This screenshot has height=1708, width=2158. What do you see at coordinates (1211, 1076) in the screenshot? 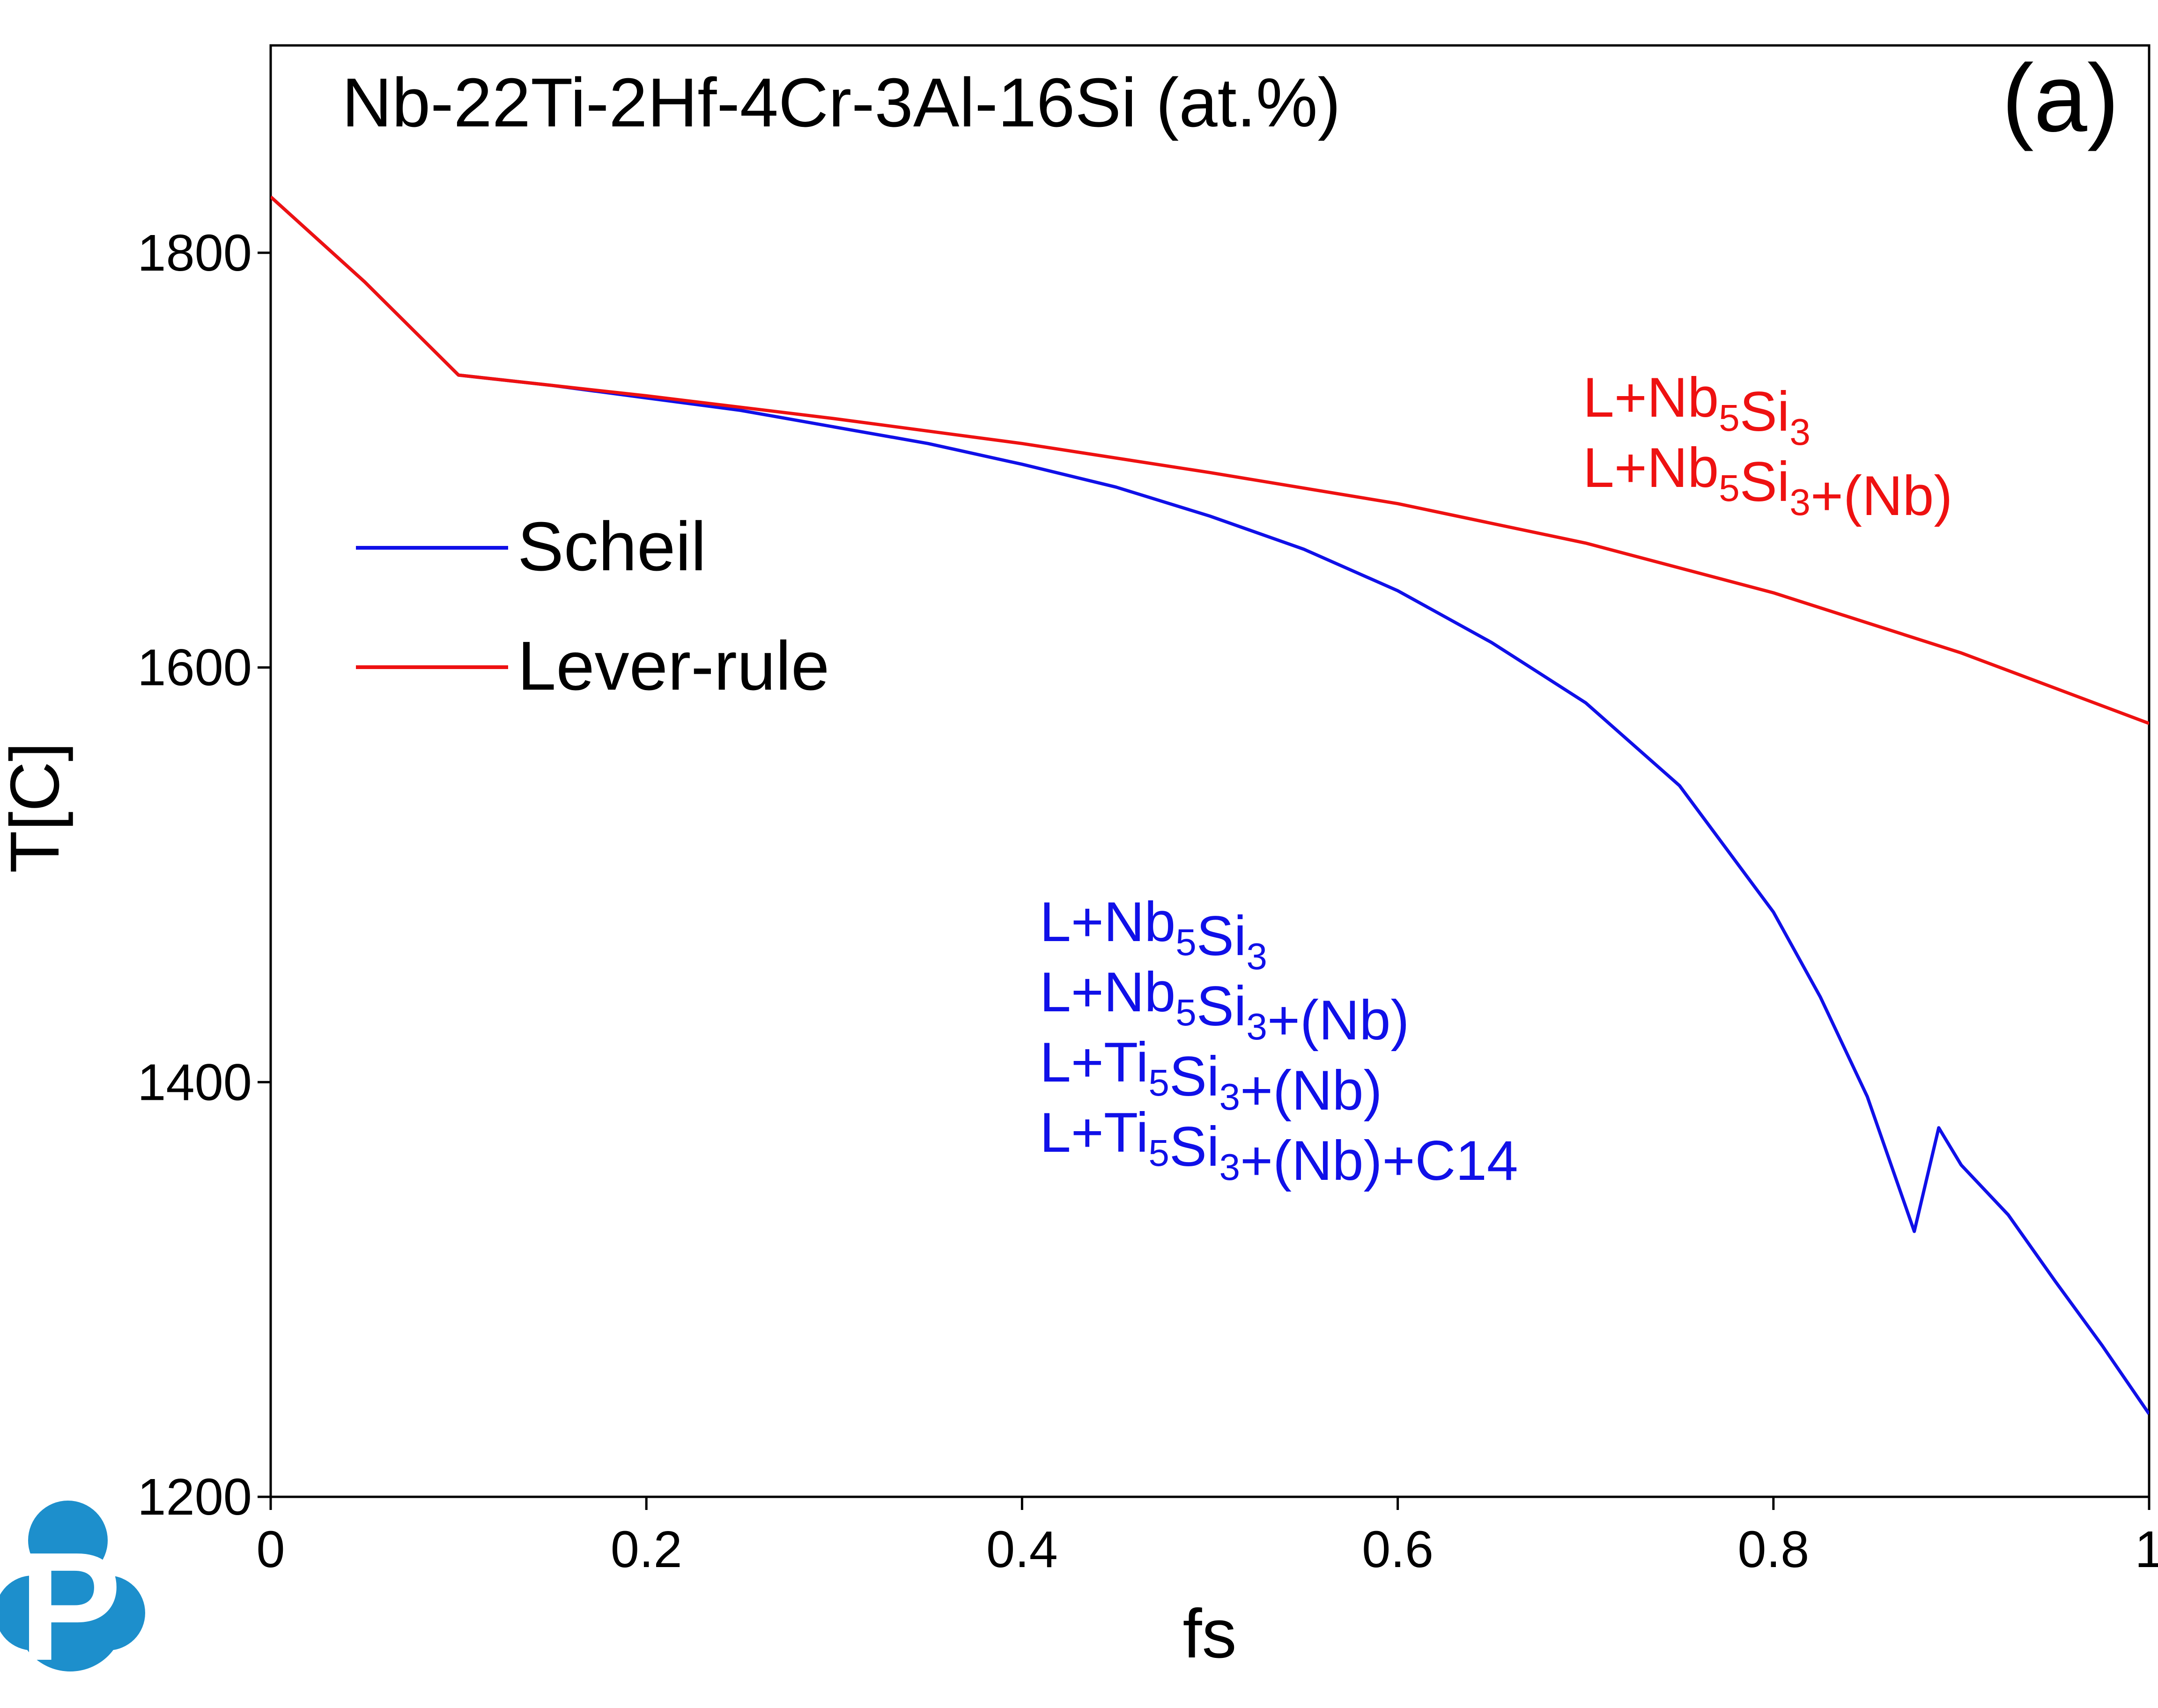
I see `annotation-line: L+Ti5Si3+(Nb)` at bounding box center [1211, 1076].